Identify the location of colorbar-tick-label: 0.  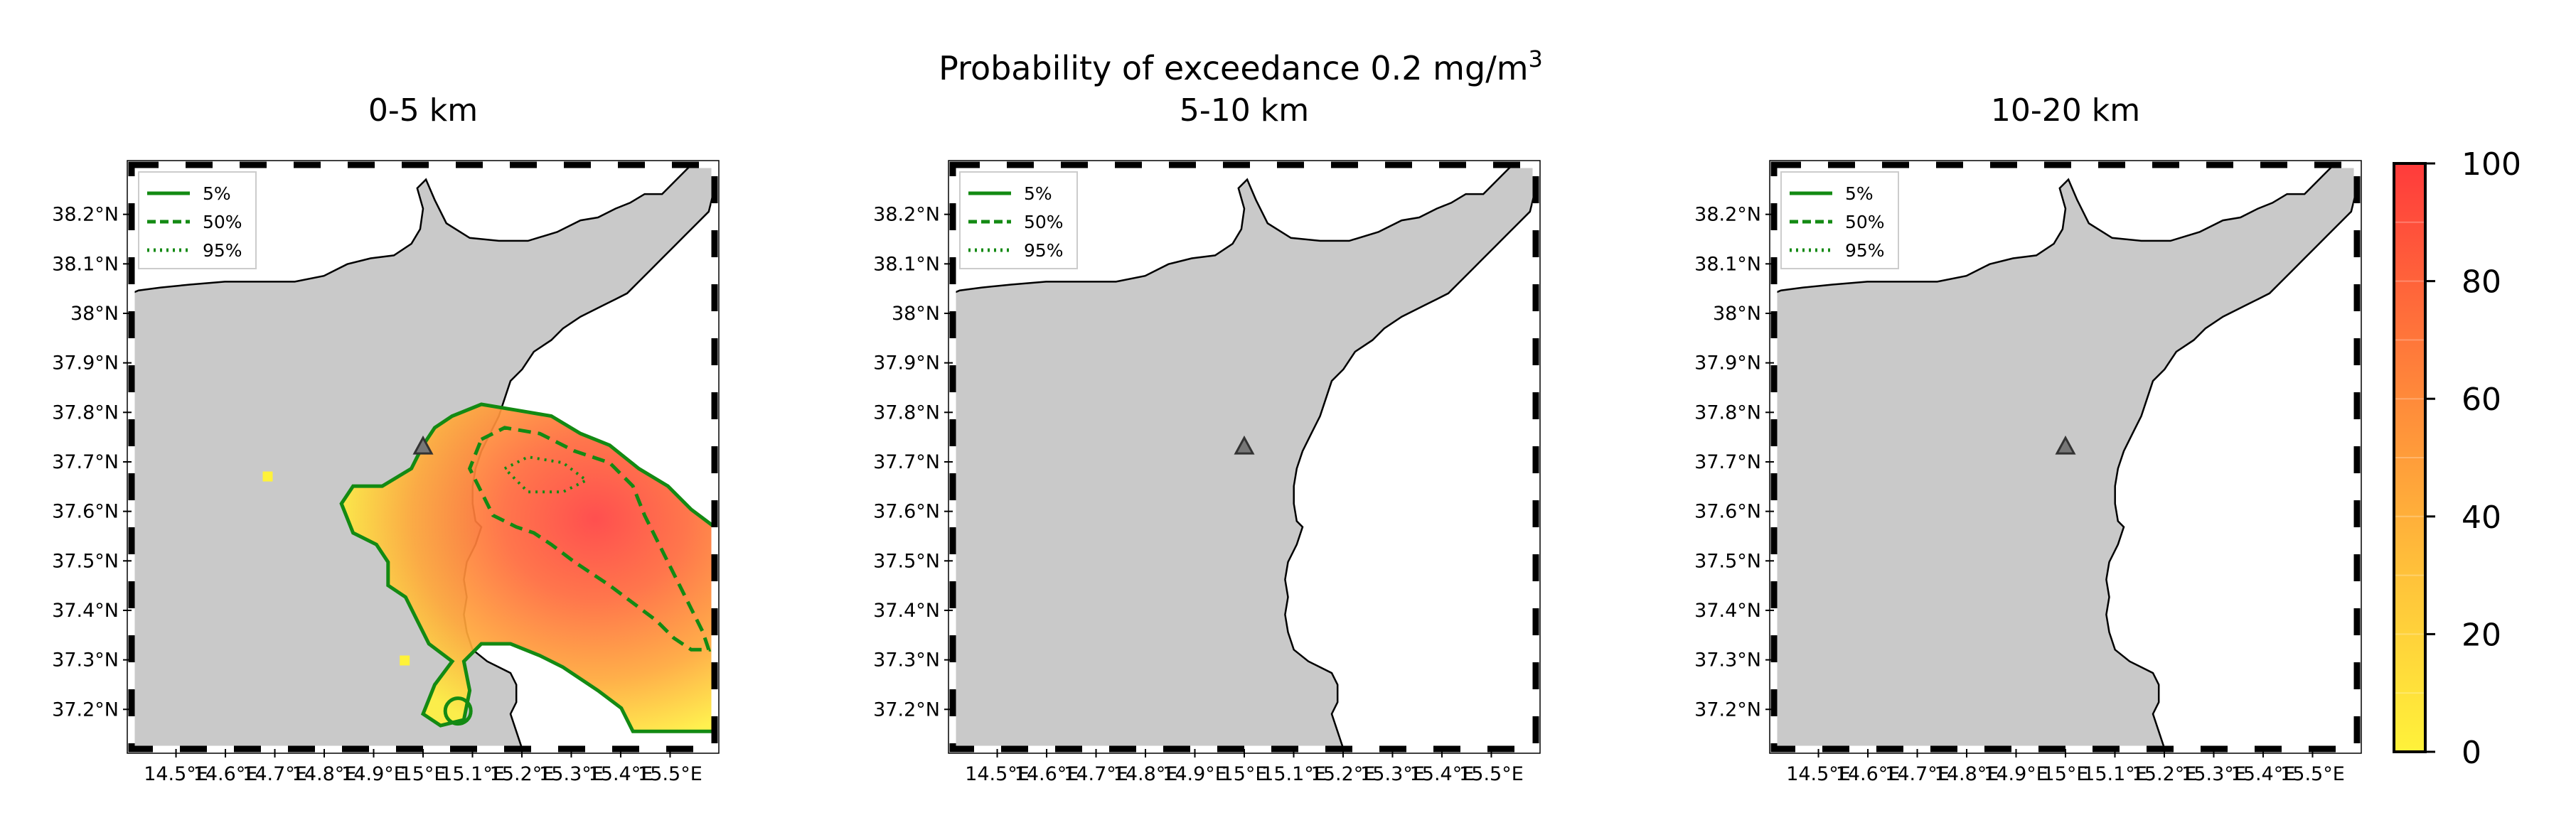
(2471, 753).